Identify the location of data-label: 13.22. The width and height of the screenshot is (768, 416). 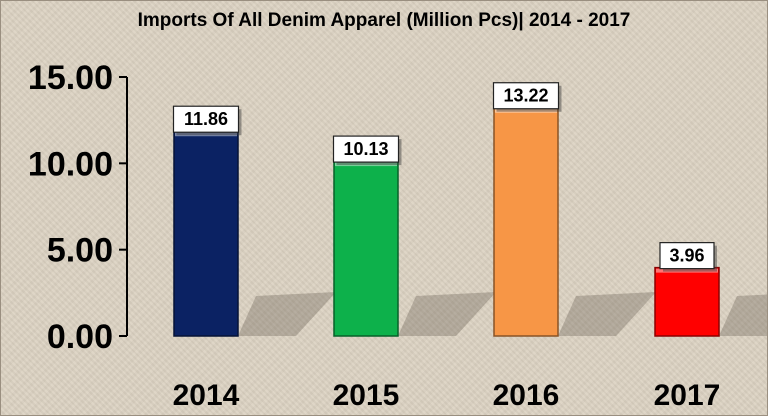
(525, 96).